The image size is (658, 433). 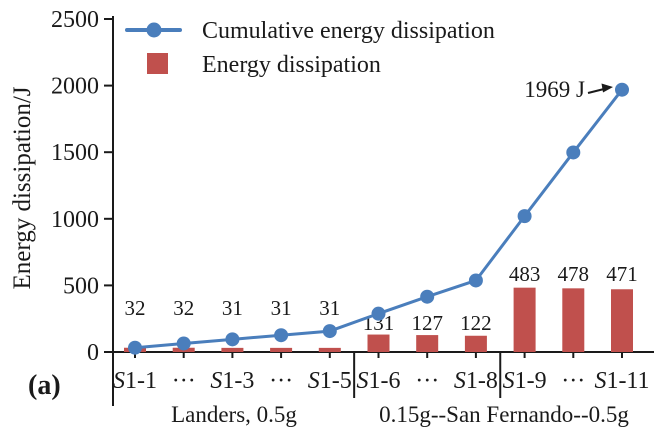 I want to click on legend-dot-marker-icon, so click(x=153, y=30).